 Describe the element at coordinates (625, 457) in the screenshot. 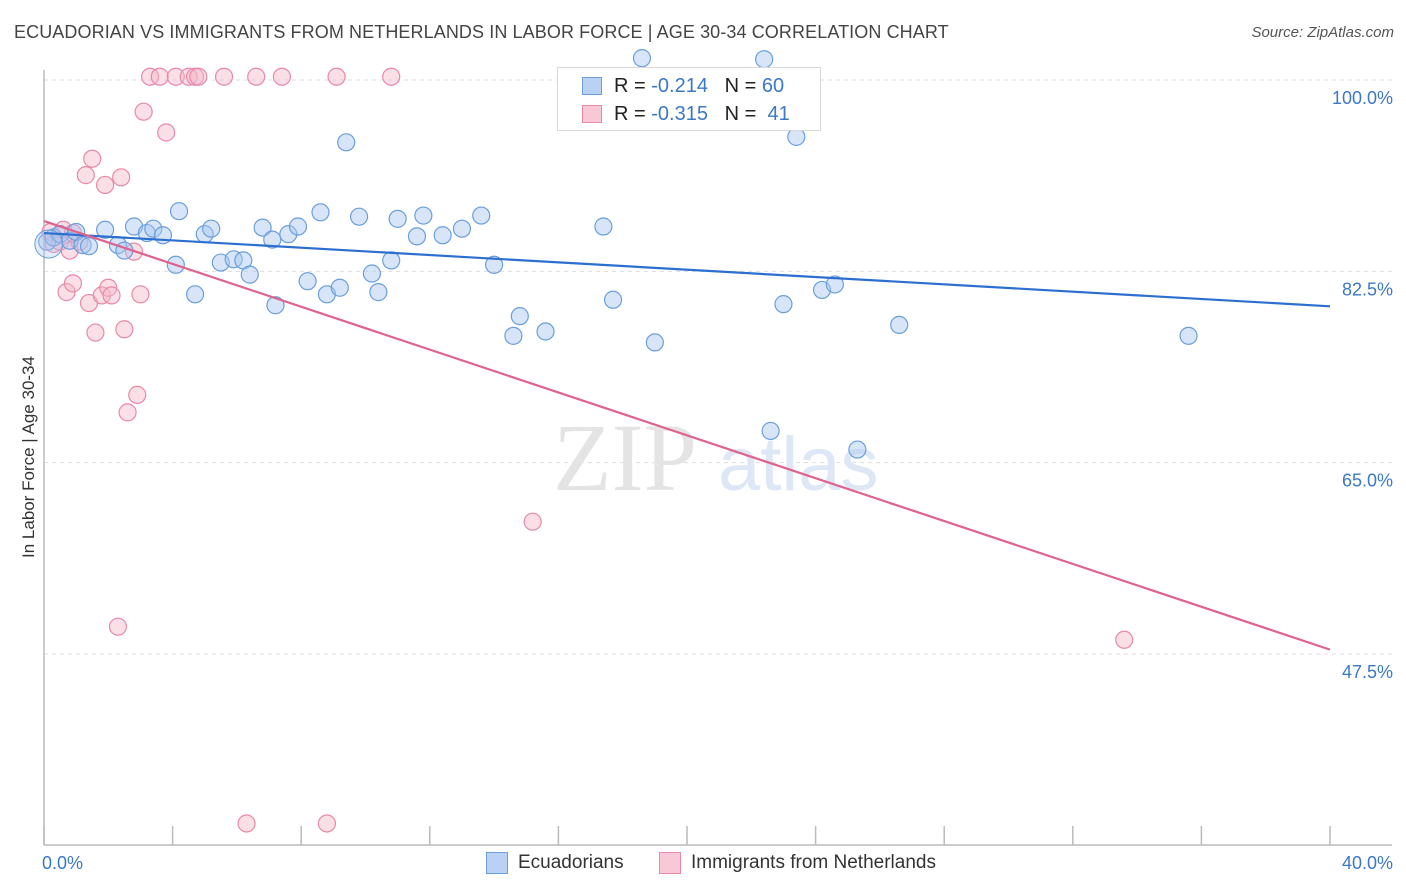

I see `watermark-zip: ZIP` at that location.